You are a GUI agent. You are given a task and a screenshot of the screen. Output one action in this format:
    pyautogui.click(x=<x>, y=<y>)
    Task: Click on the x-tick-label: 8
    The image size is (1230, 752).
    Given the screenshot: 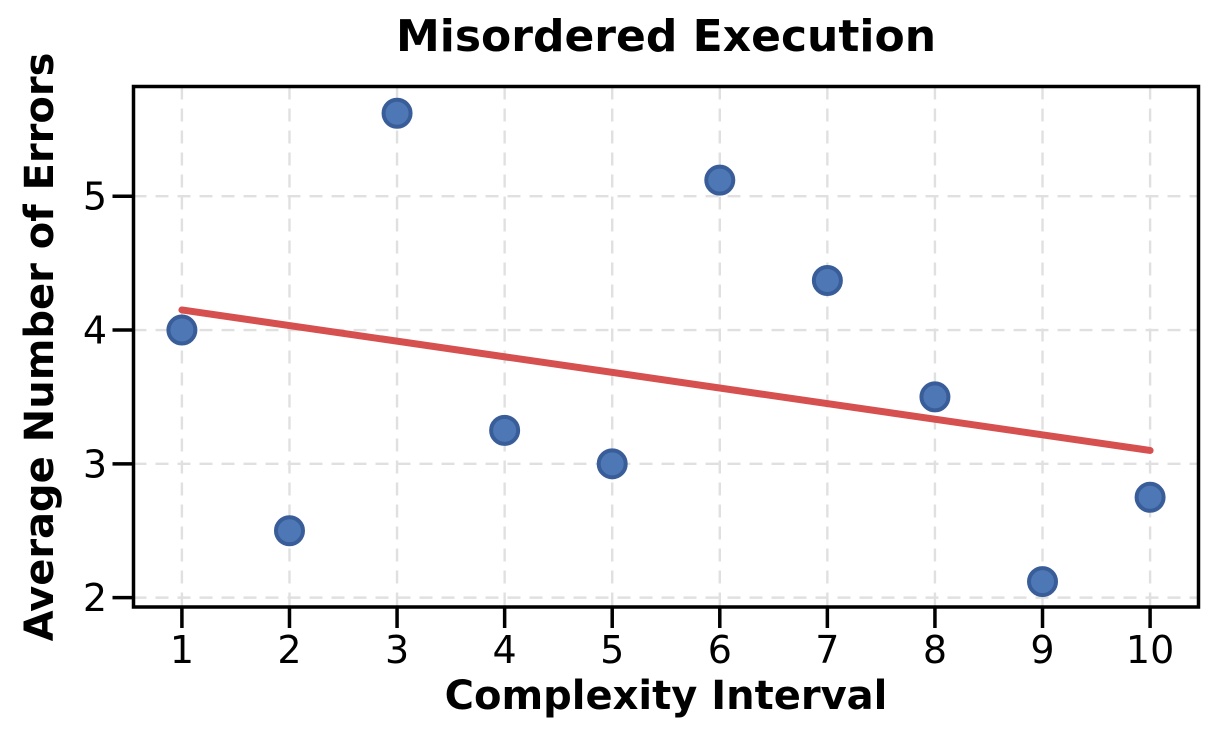 What is the action you would take?
    pyautogui.click(x=935, y=650)
    